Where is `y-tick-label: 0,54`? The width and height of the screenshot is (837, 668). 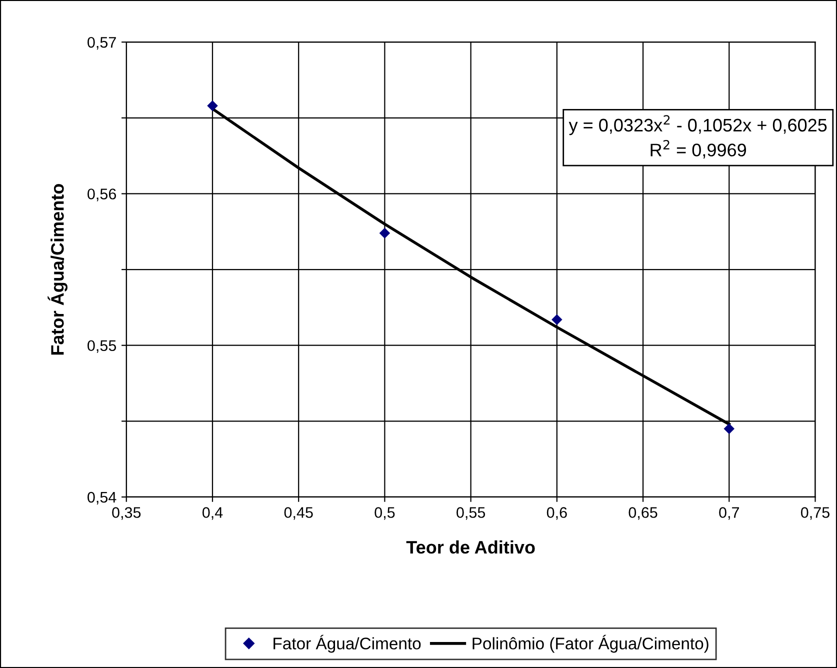
y-tick-label: 0,54 is located at coordinates (102, 498).